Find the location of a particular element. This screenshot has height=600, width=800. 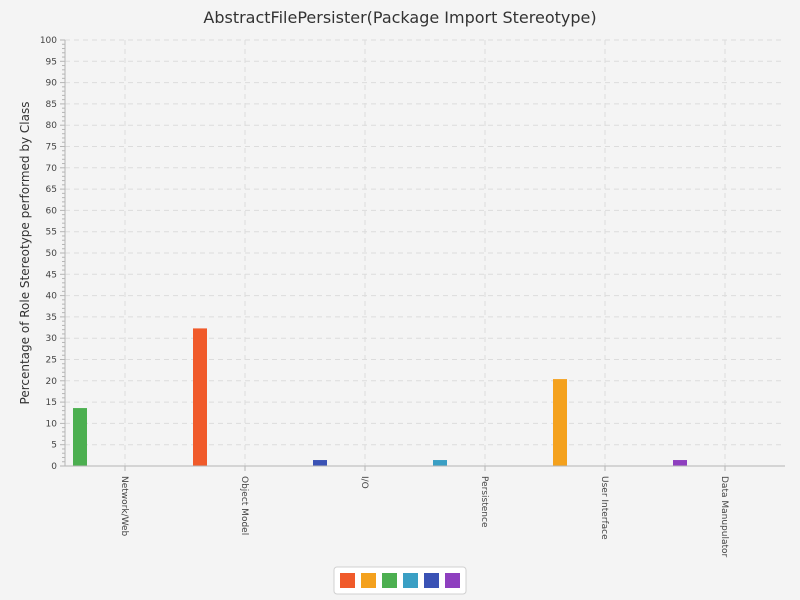

y-tick-label: 40 is located at coordinates (52, 297).